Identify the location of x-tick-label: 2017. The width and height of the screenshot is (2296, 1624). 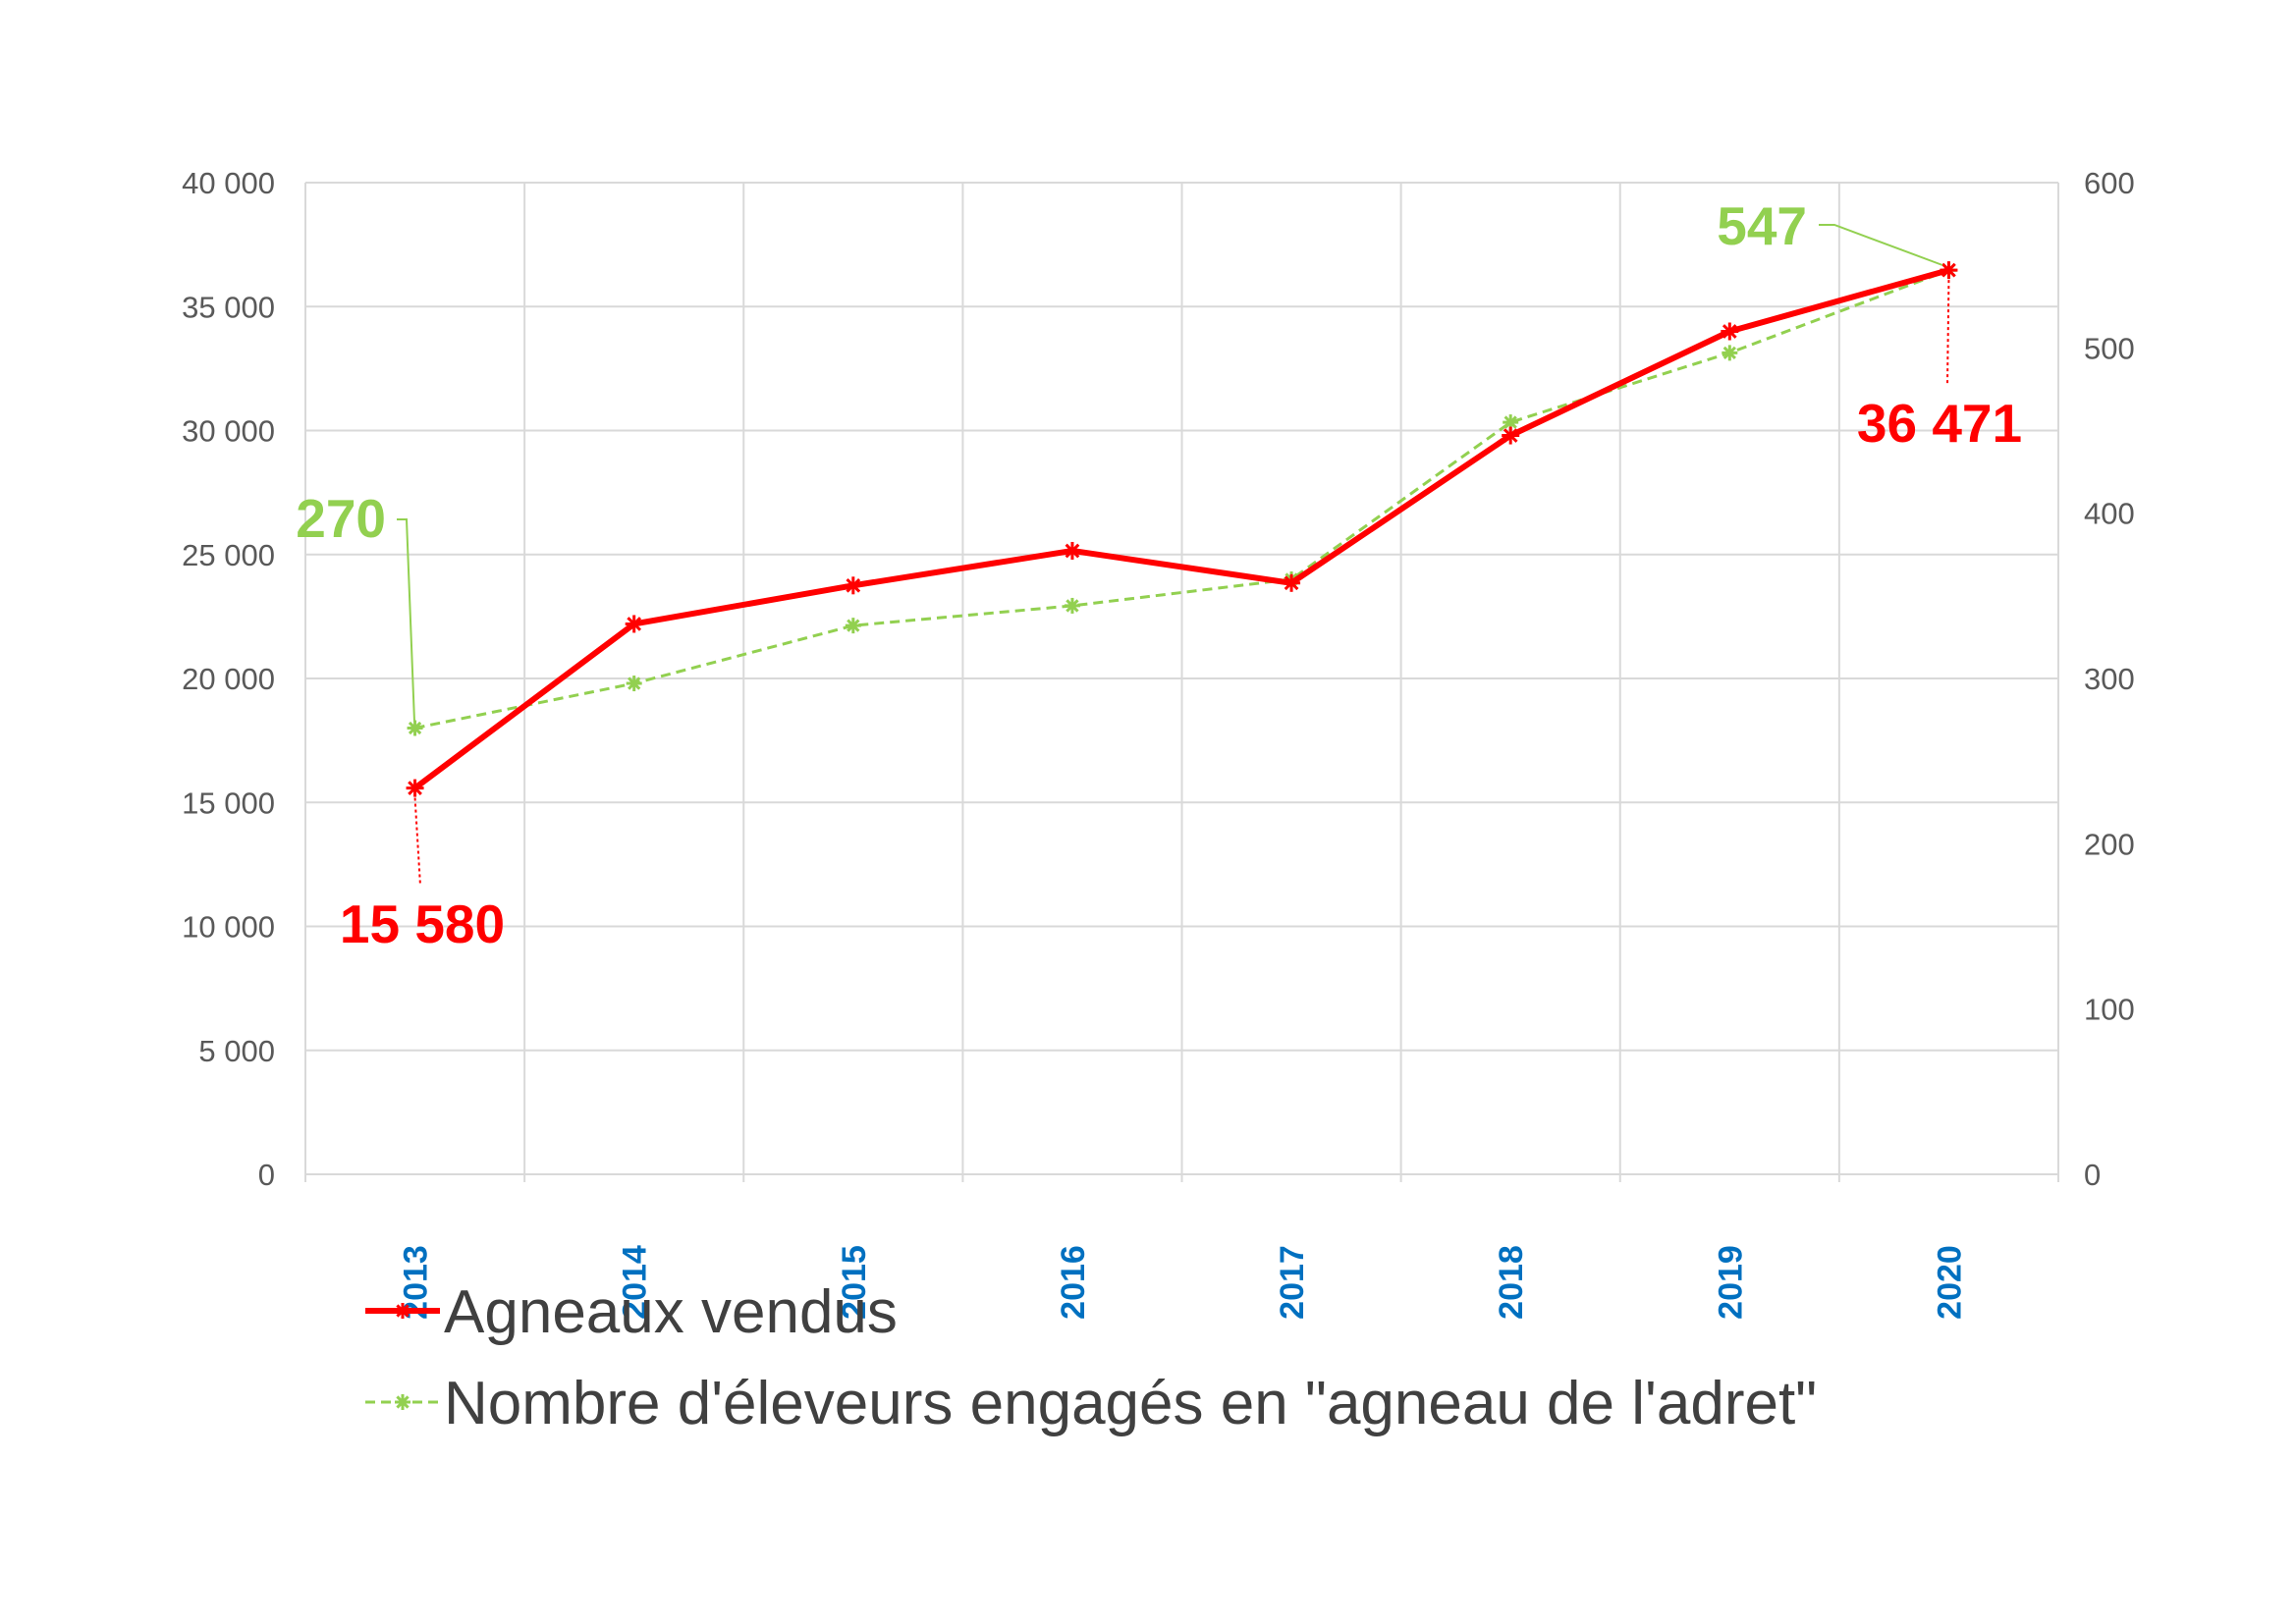
(1292, 1282).